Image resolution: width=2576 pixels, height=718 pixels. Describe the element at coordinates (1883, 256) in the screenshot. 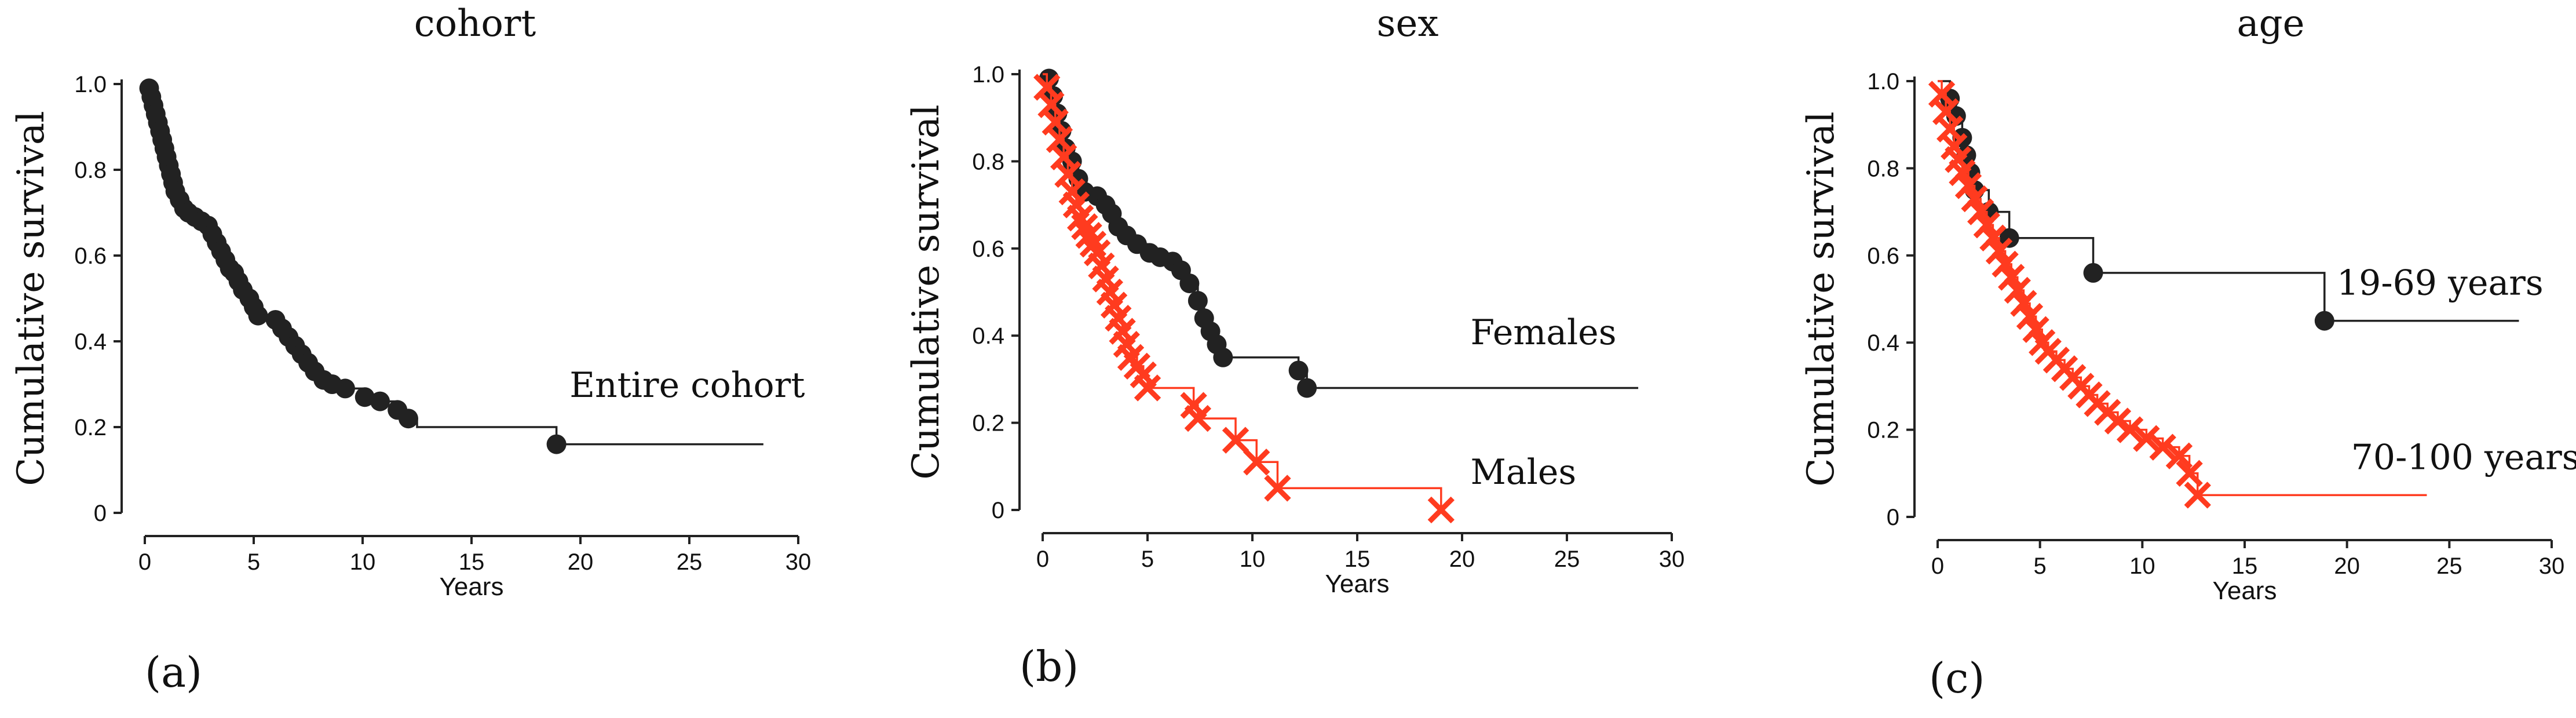

I see `y-tick-label: 0.6` at that location.